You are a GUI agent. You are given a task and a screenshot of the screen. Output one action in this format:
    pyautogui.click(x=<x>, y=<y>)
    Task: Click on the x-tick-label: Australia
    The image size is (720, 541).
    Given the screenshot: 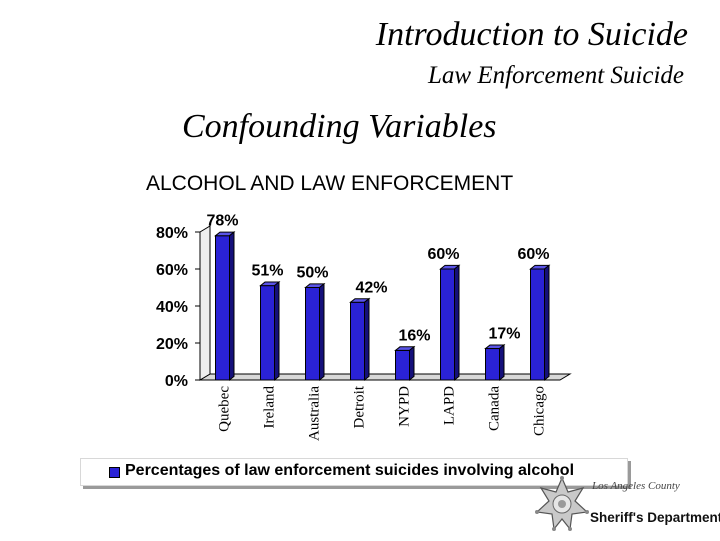 What is the action you would take?
    pyautogui.click(x=315, y=413)
    